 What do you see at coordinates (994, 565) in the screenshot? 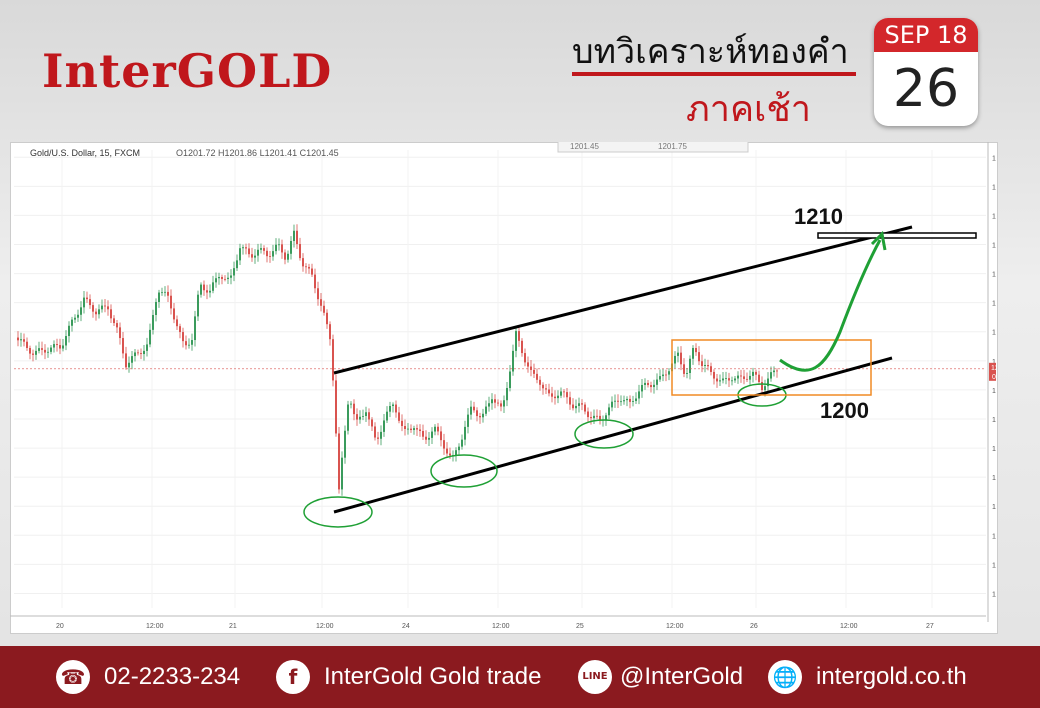
I see `y-tick-label: 1188.00` at bounding box center [994, 565].